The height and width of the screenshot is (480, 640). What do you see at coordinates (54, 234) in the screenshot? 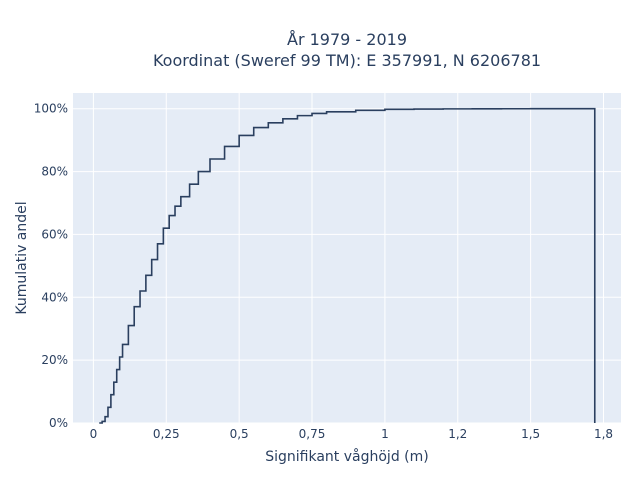
I see `y-tick-label: 60%` at bounding box center [54, 234].